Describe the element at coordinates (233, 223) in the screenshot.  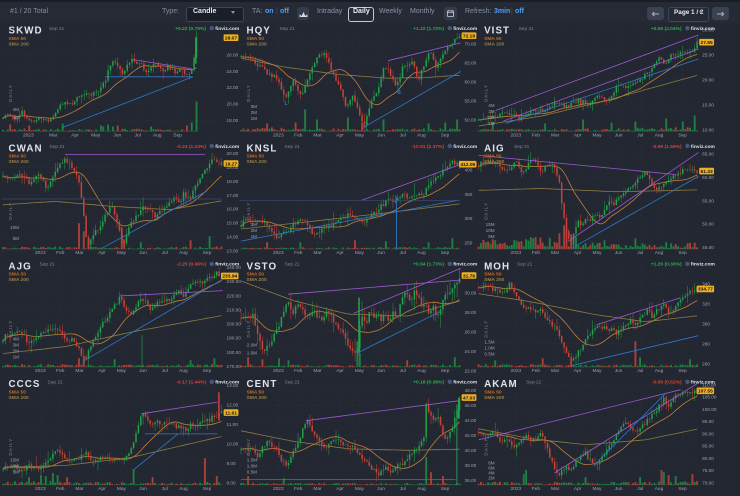
I see `svg-text: 15.00` at that location.